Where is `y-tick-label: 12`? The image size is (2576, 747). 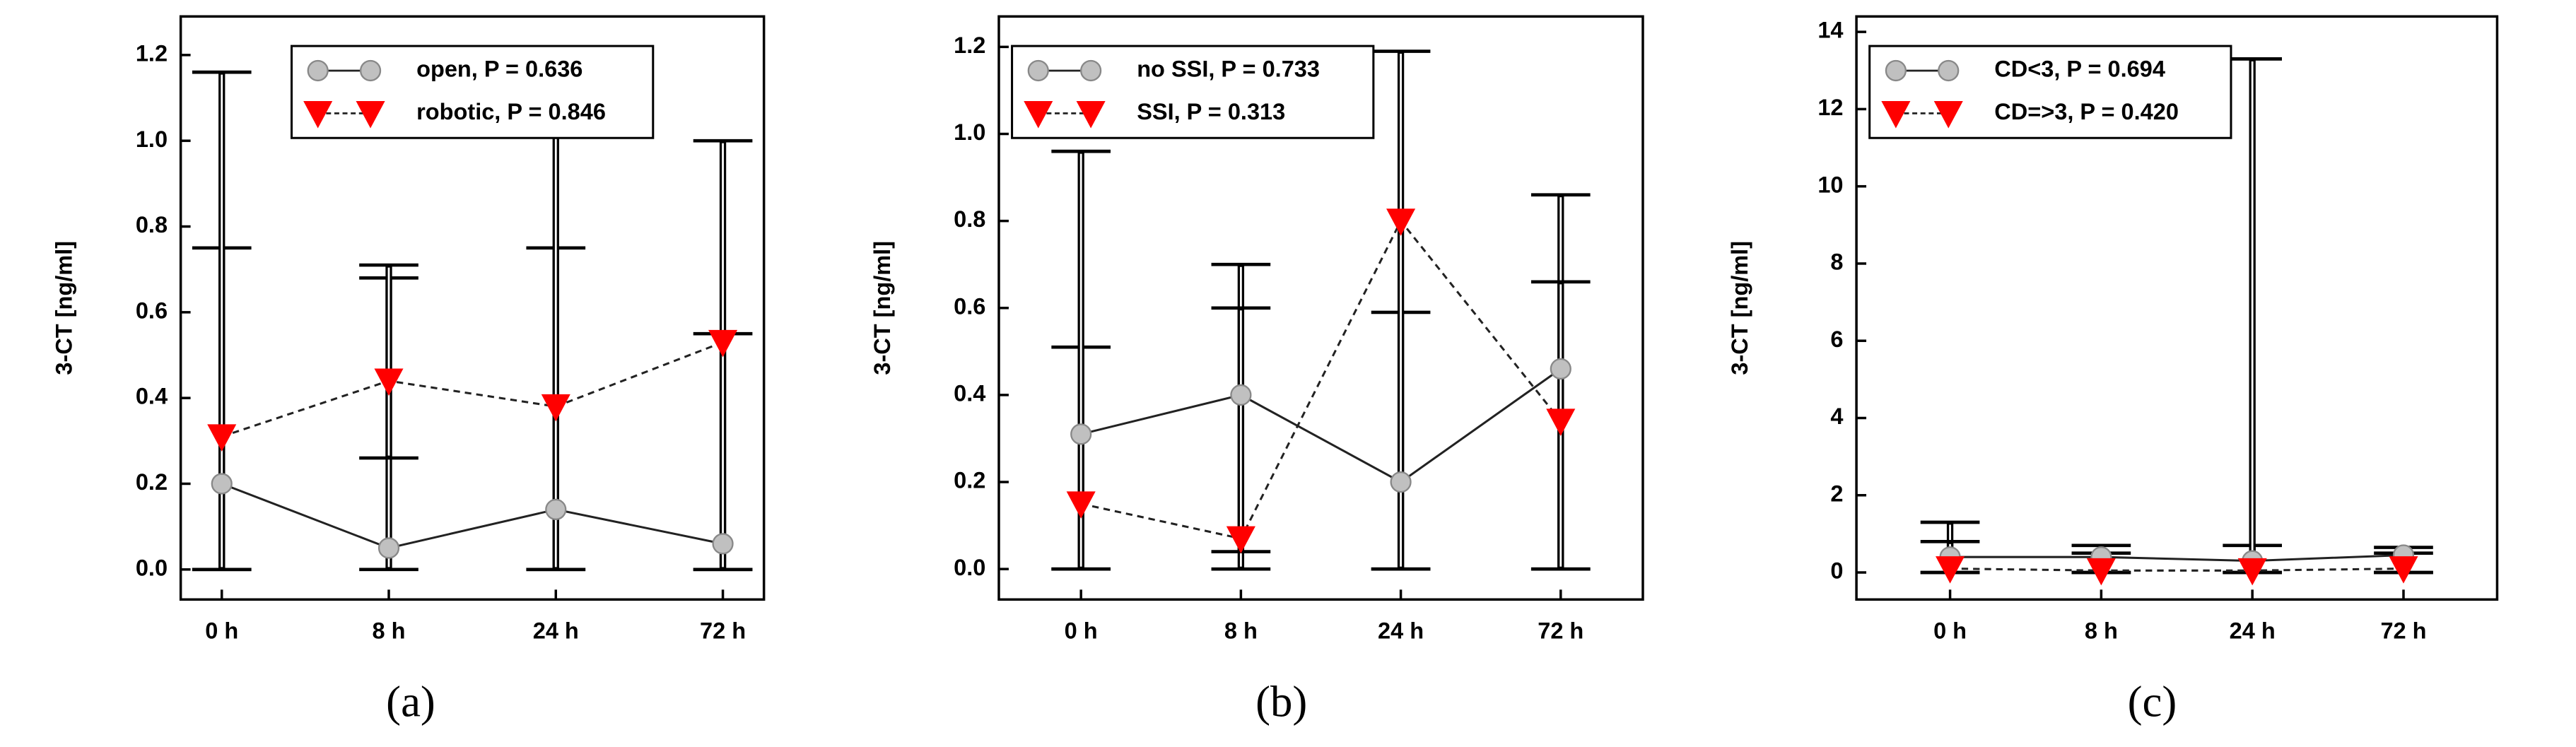 y-tick-label: 12 is located at coordinates (1830, 108).